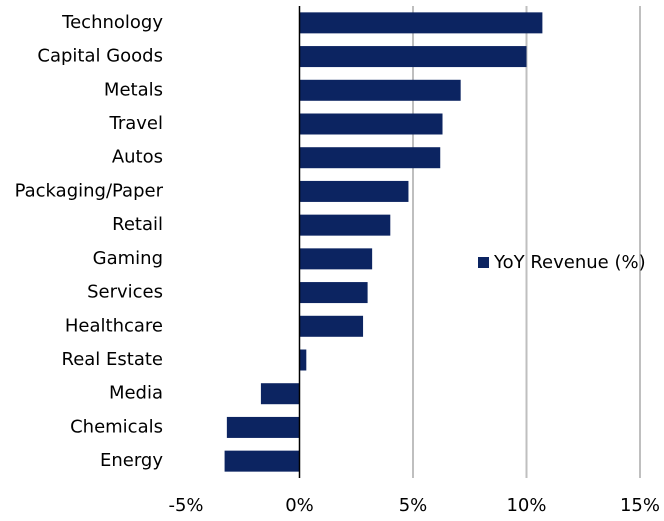 Image resolution: width=664 pixels, height=521 pixels. What do you see at coordinates (131, 460) in the screenshot?
I see `y-tick-label: Energy` at bounding box center [131, 460].